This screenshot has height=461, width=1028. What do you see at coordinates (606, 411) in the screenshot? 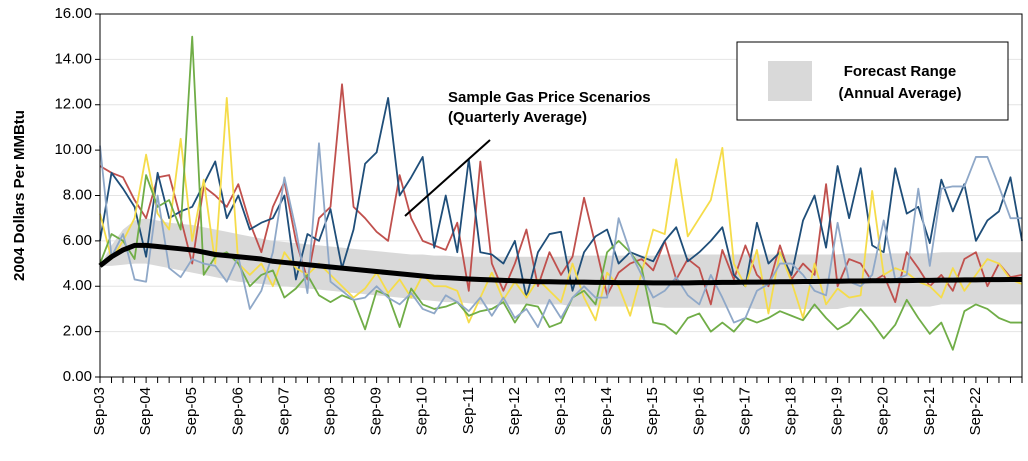
I see `x-tick-label: Sep-14` at bounding box center [606, 411].